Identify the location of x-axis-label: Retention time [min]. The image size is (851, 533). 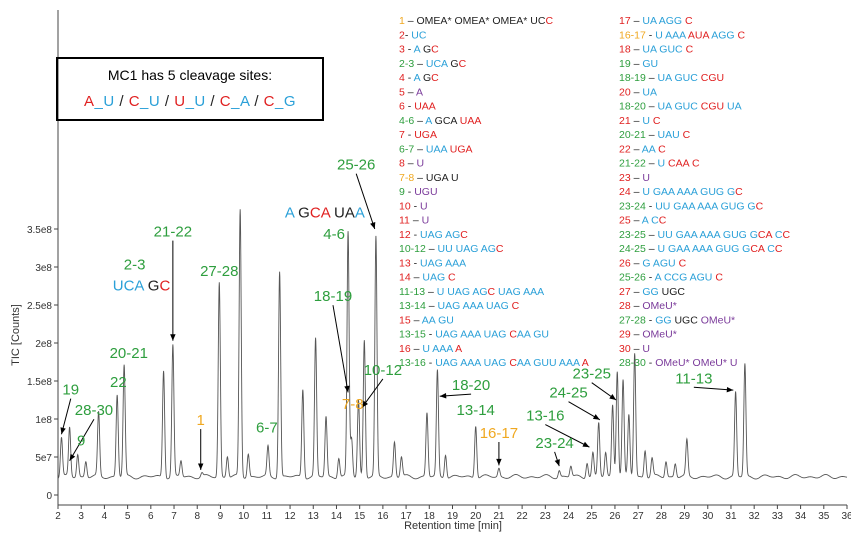
(453, 526).